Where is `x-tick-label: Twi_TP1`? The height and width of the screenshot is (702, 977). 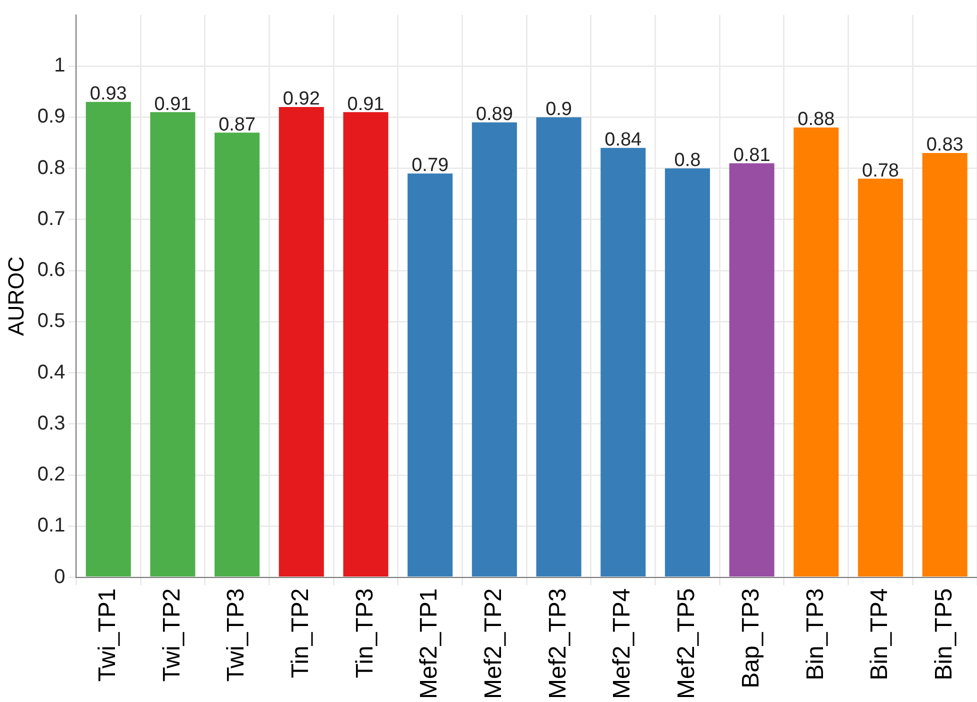
x-tick-label: Twi_TP1 is located at coordinates (107, 635).